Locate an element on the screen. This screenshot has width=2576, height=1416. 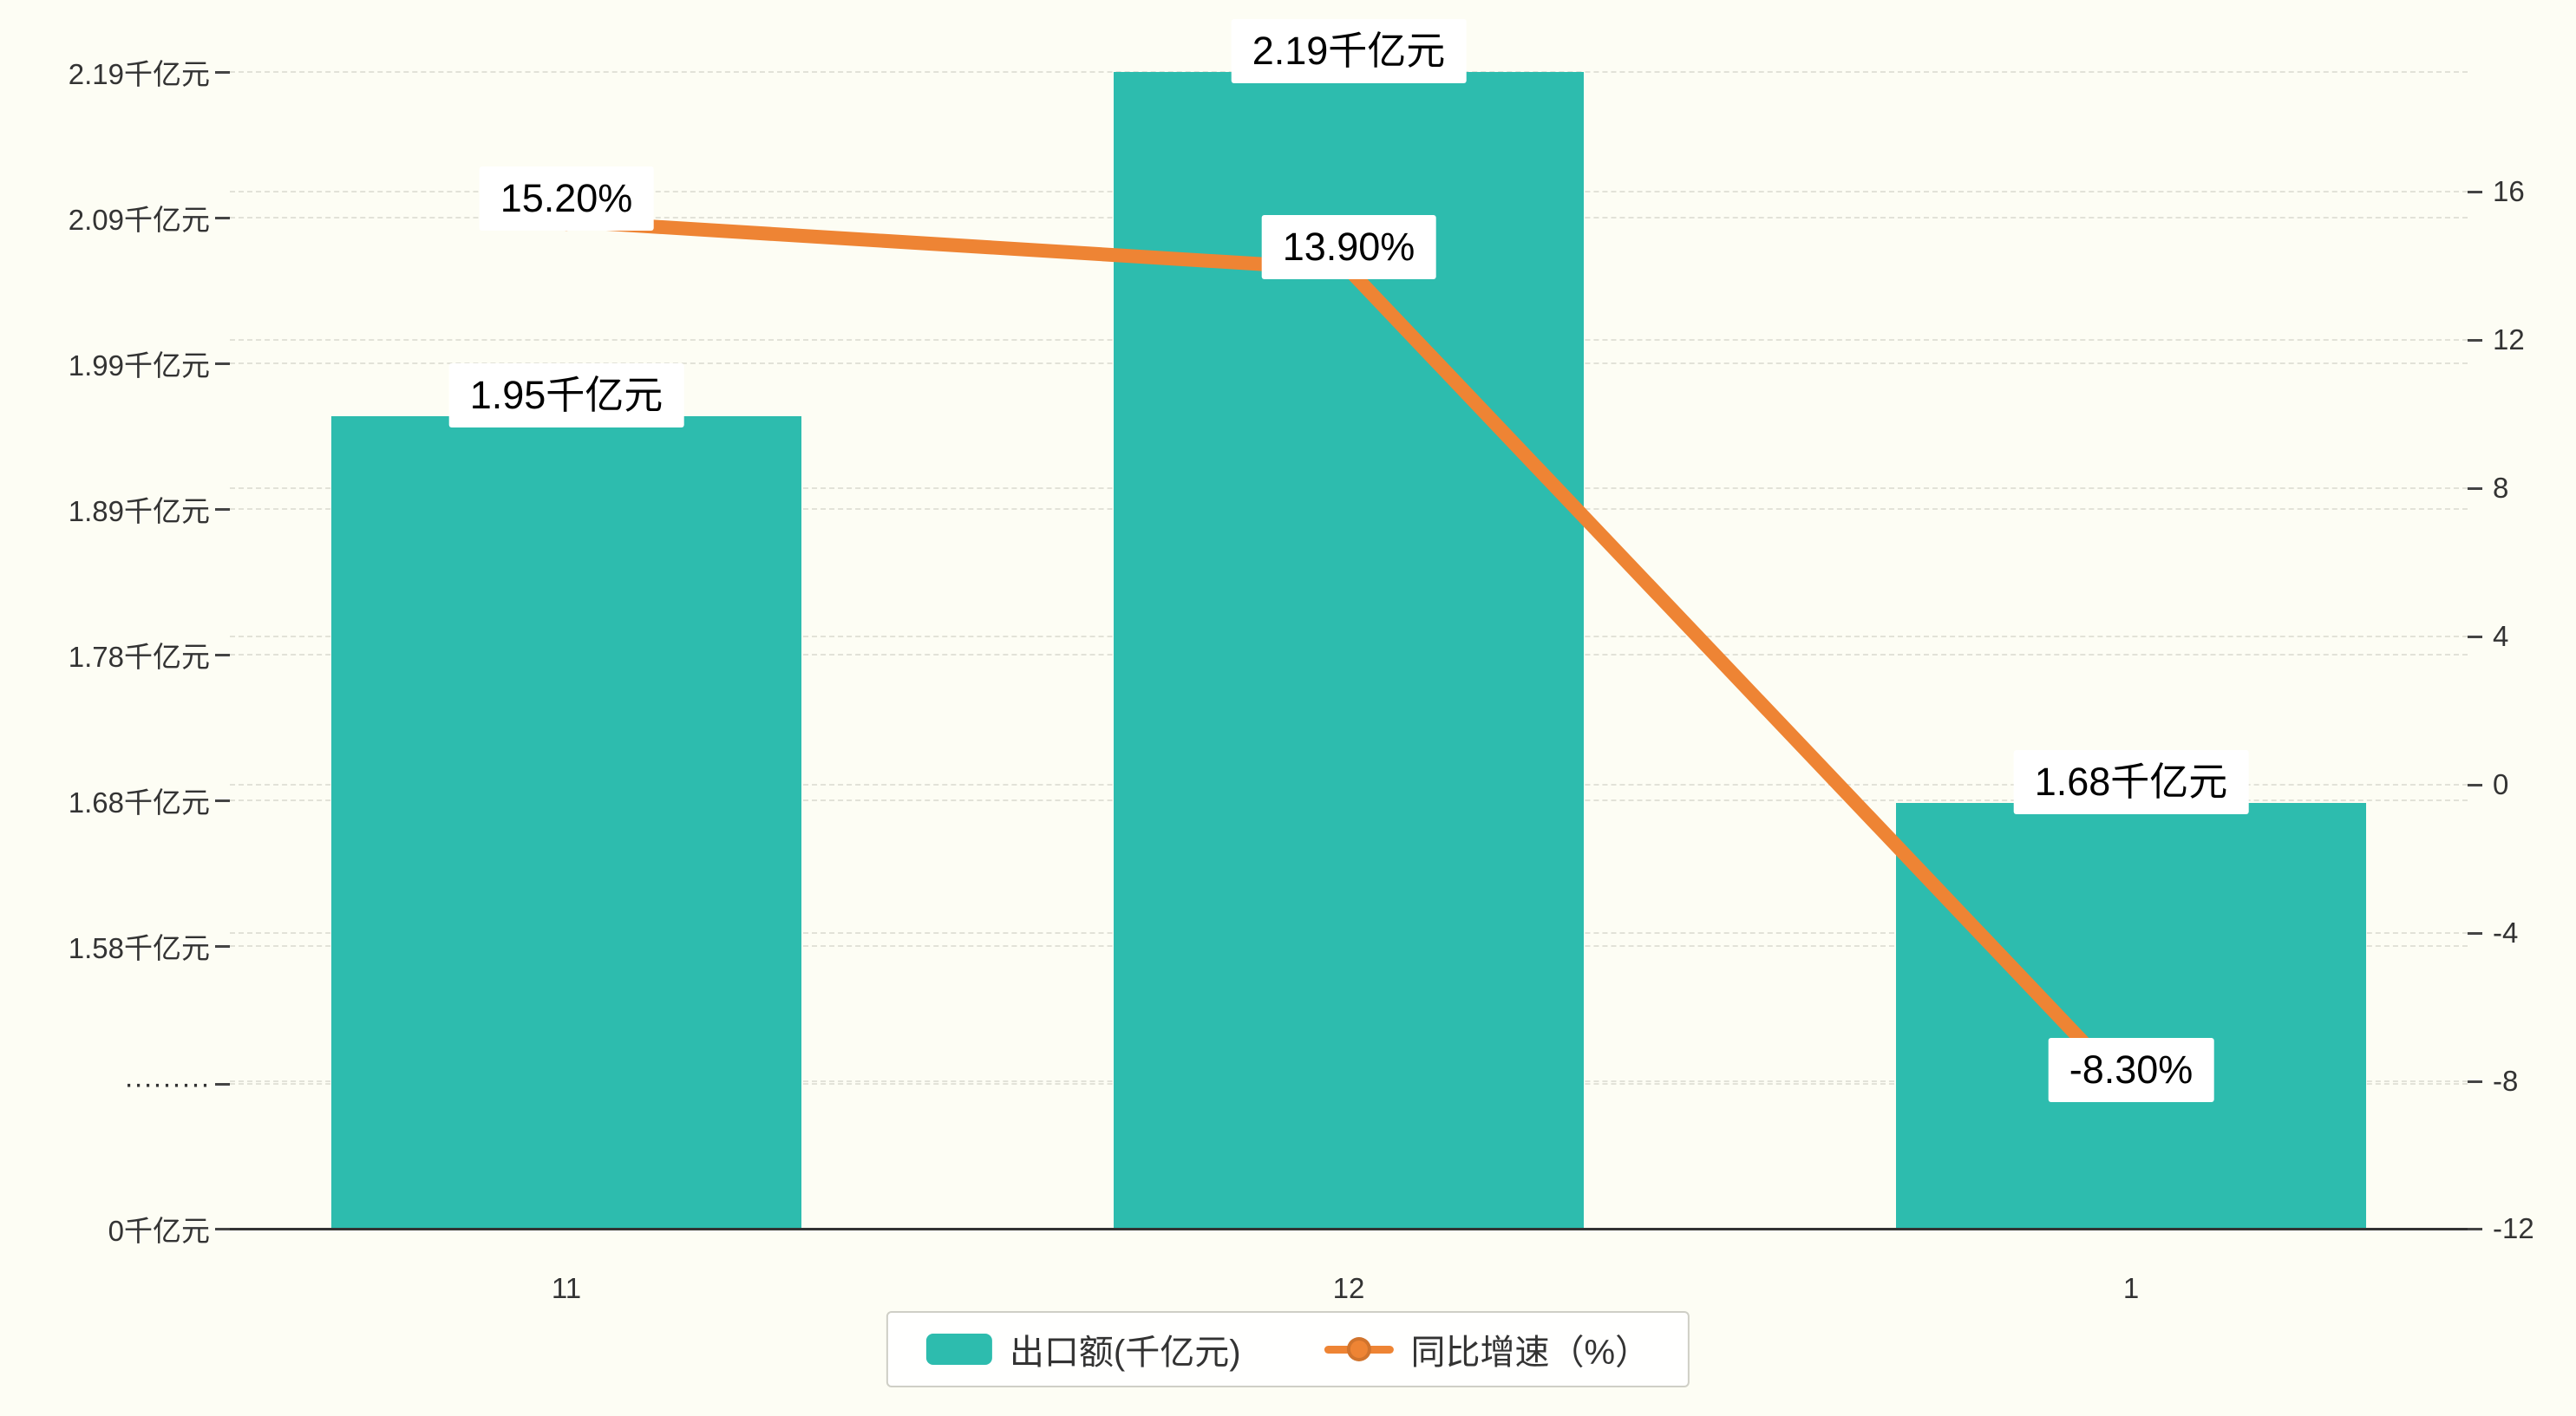
legend-item-yoy-growth: 同比增速（%） is located at coordinates (1487, 1349).